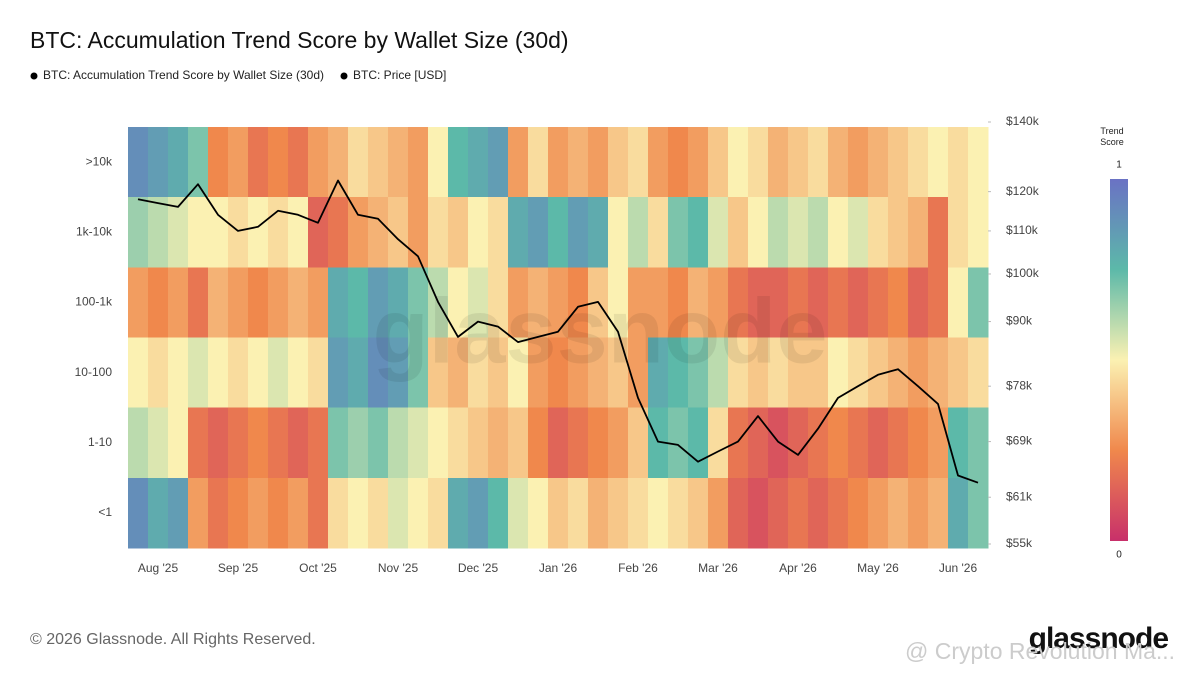 Image resolution: width=1200 pixels, height=675 pixels. I want to click on x-tick-label: Aug '25, so click(158, 568).